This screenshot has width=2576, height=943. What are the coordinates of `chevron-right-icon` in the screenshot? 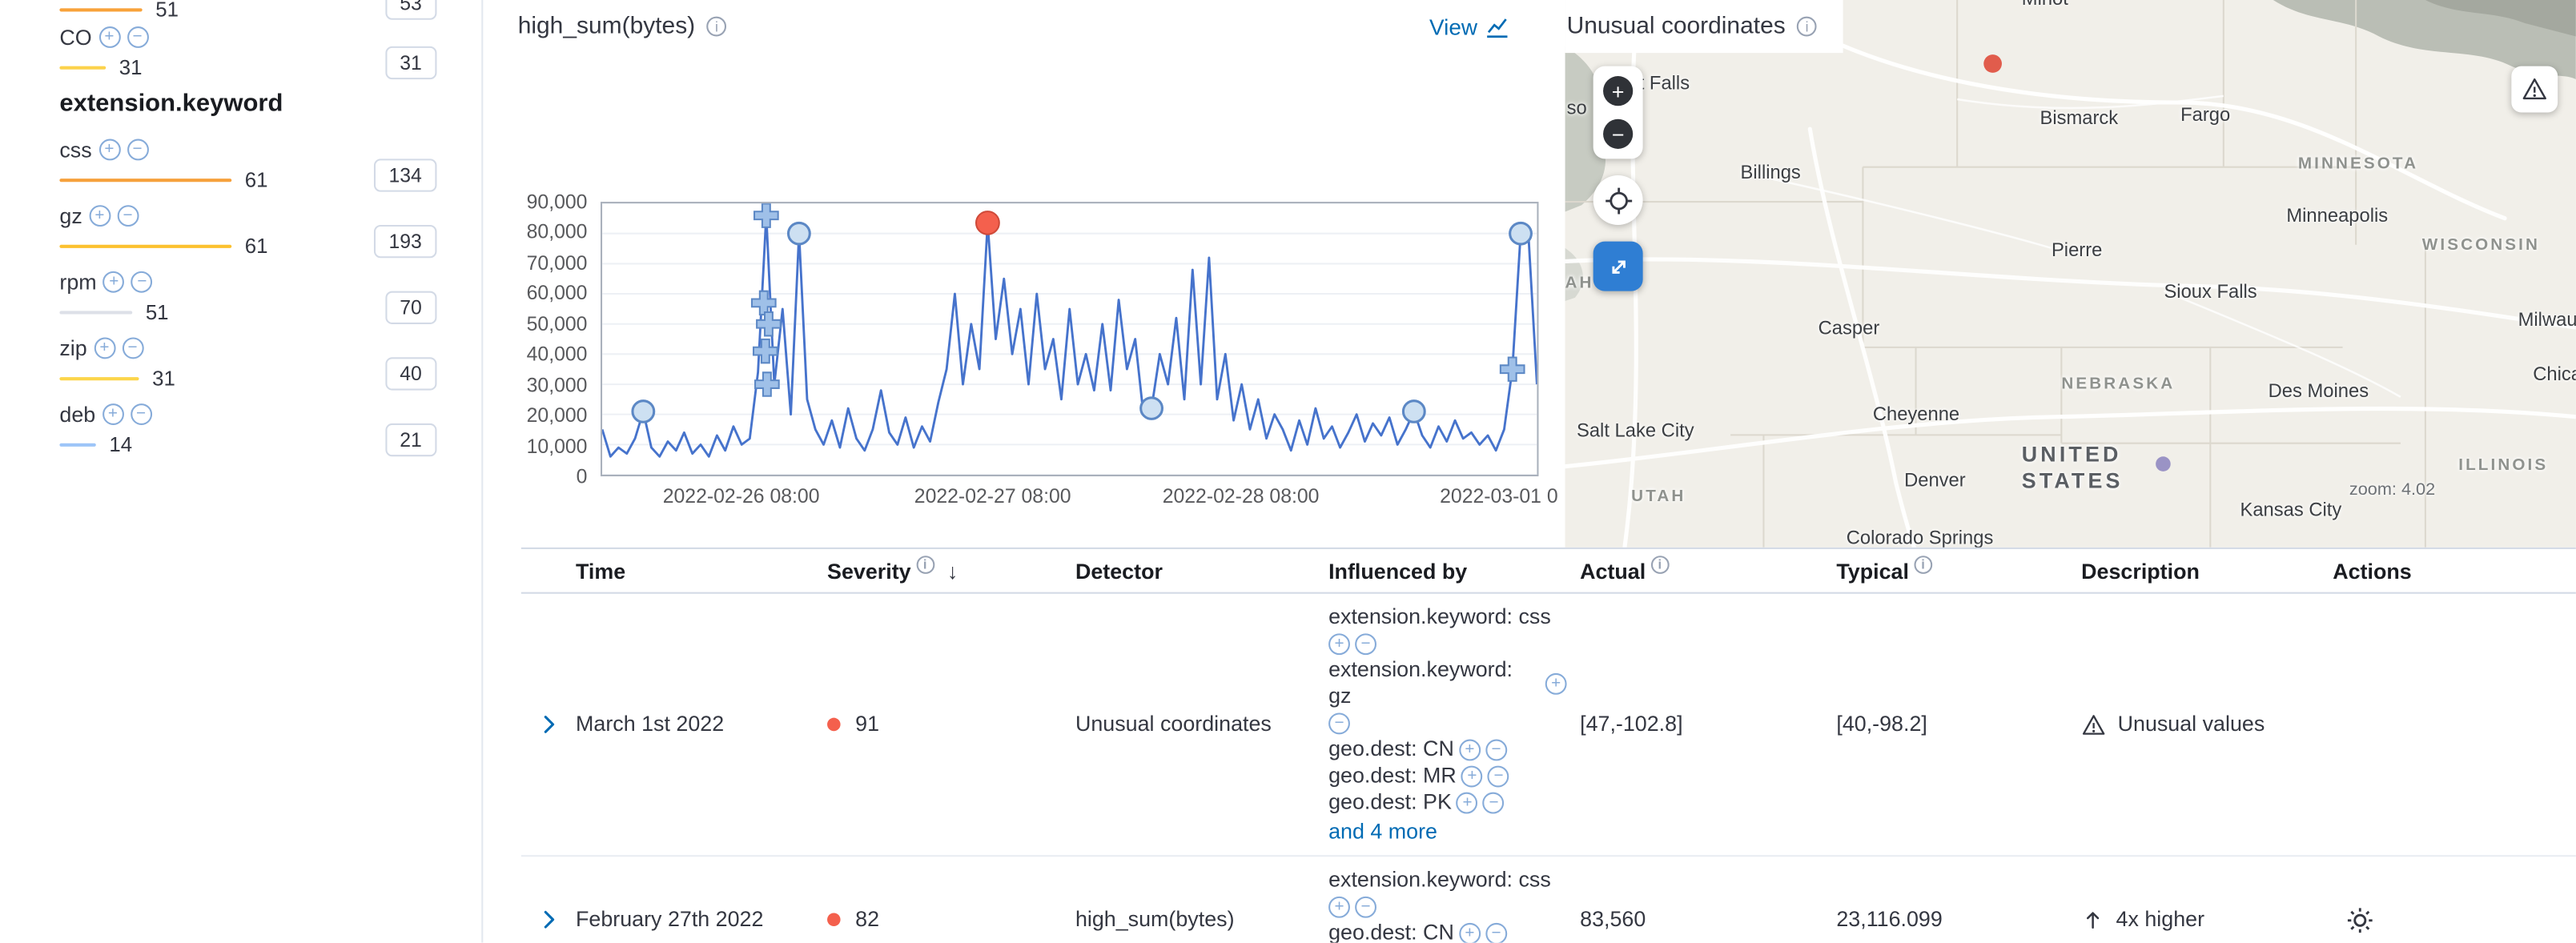 It's located at (548, 724).